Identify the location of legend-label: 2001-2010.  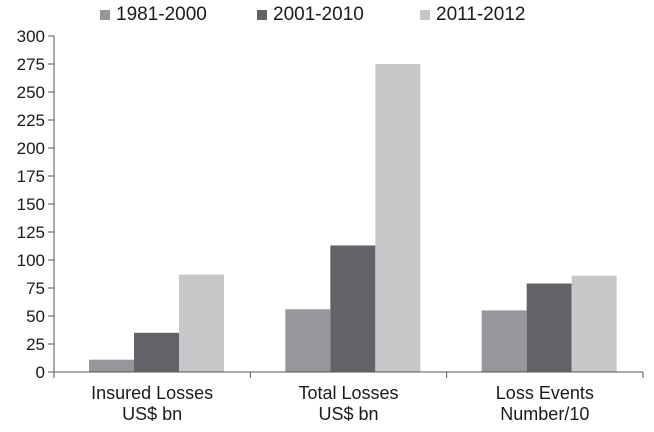
(318, 14).